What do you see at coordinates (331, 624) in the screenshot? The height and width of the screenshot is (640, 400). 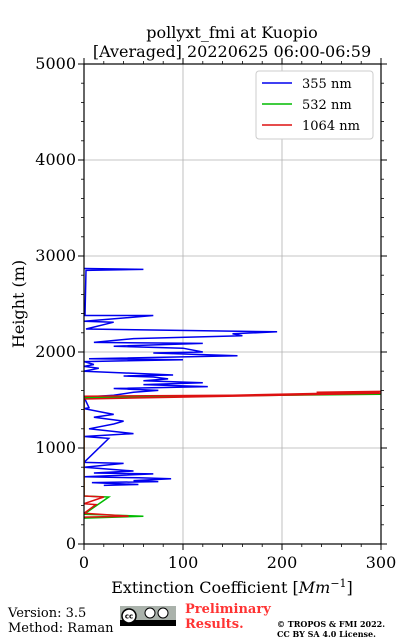 I see `copyright-line-1: © TROPOS & FMI 2022.` at bounding box center [331, 624].